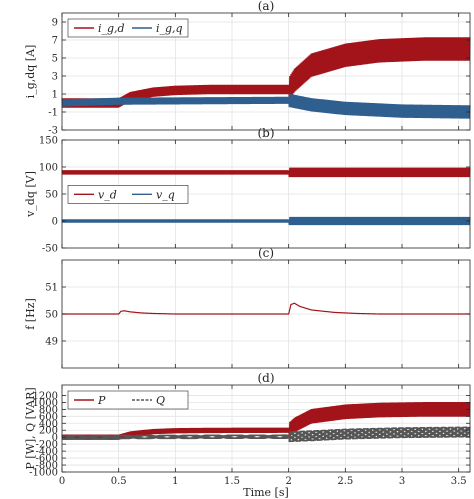 The height and width of the screenshot is (499, 474). I want to click on panel-label: (a), so click(266, 6).